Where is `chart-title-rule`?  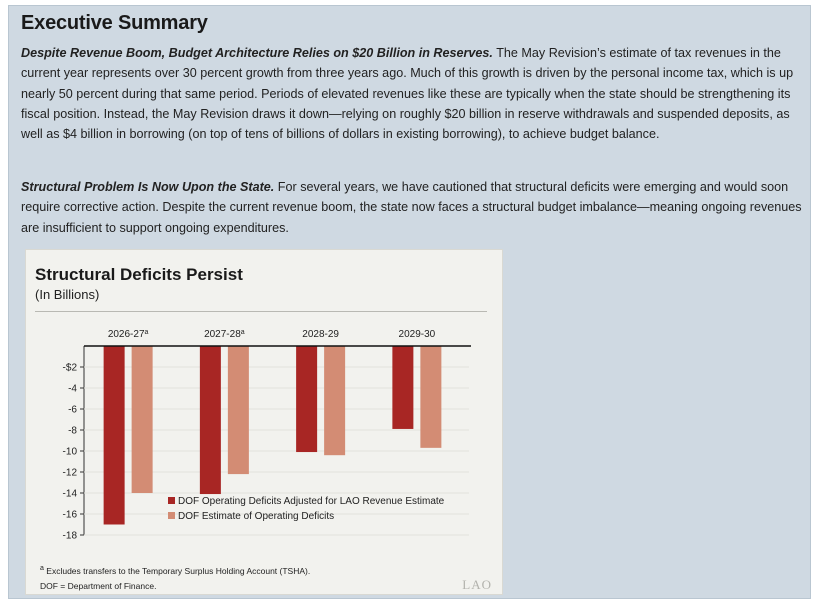
chart-title-rule is located at coordinates (261, 311).